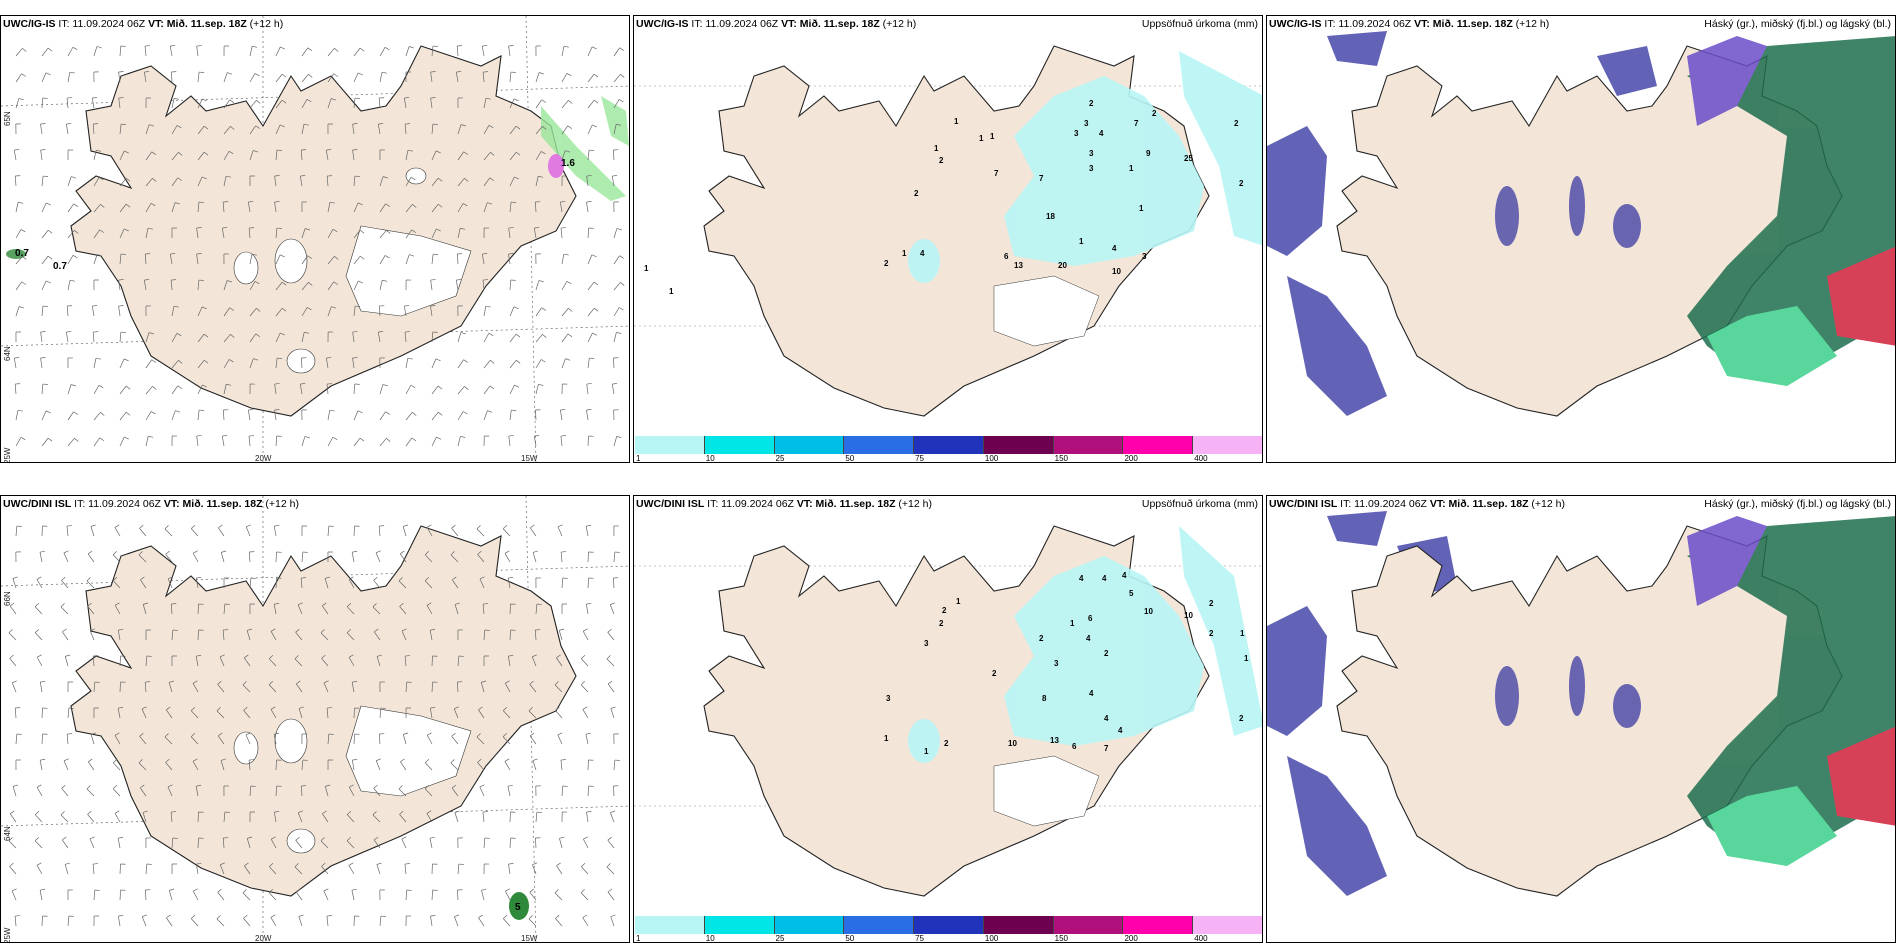 This screenshot has height=950, width=1900. Describe the element at coordinates (1199, 24) in the screenshot. I see `precip-title: Uppsöfnuð úrkoma (mm)` at that location.